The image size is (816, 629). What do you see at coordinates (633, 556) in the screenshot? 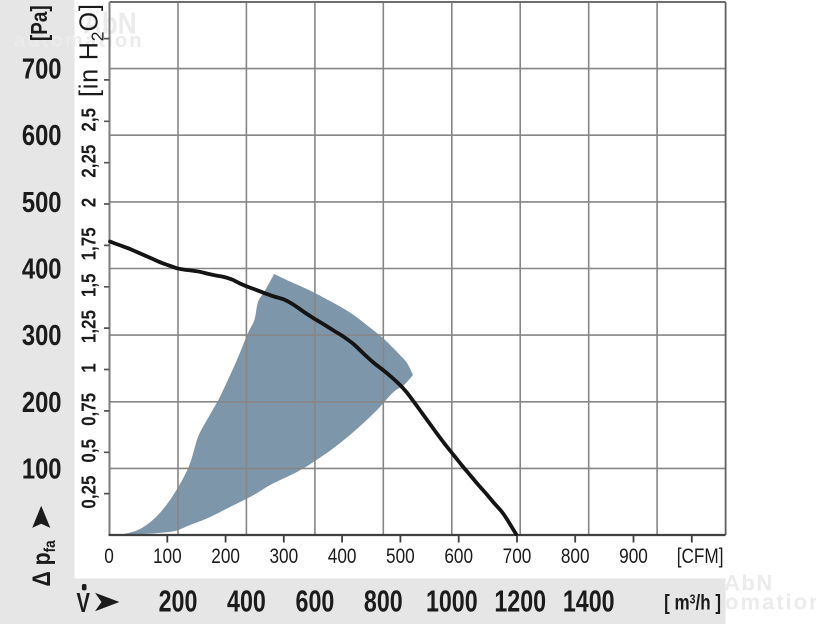
I see `svg-text: 900` at bounding box center [633, 556].